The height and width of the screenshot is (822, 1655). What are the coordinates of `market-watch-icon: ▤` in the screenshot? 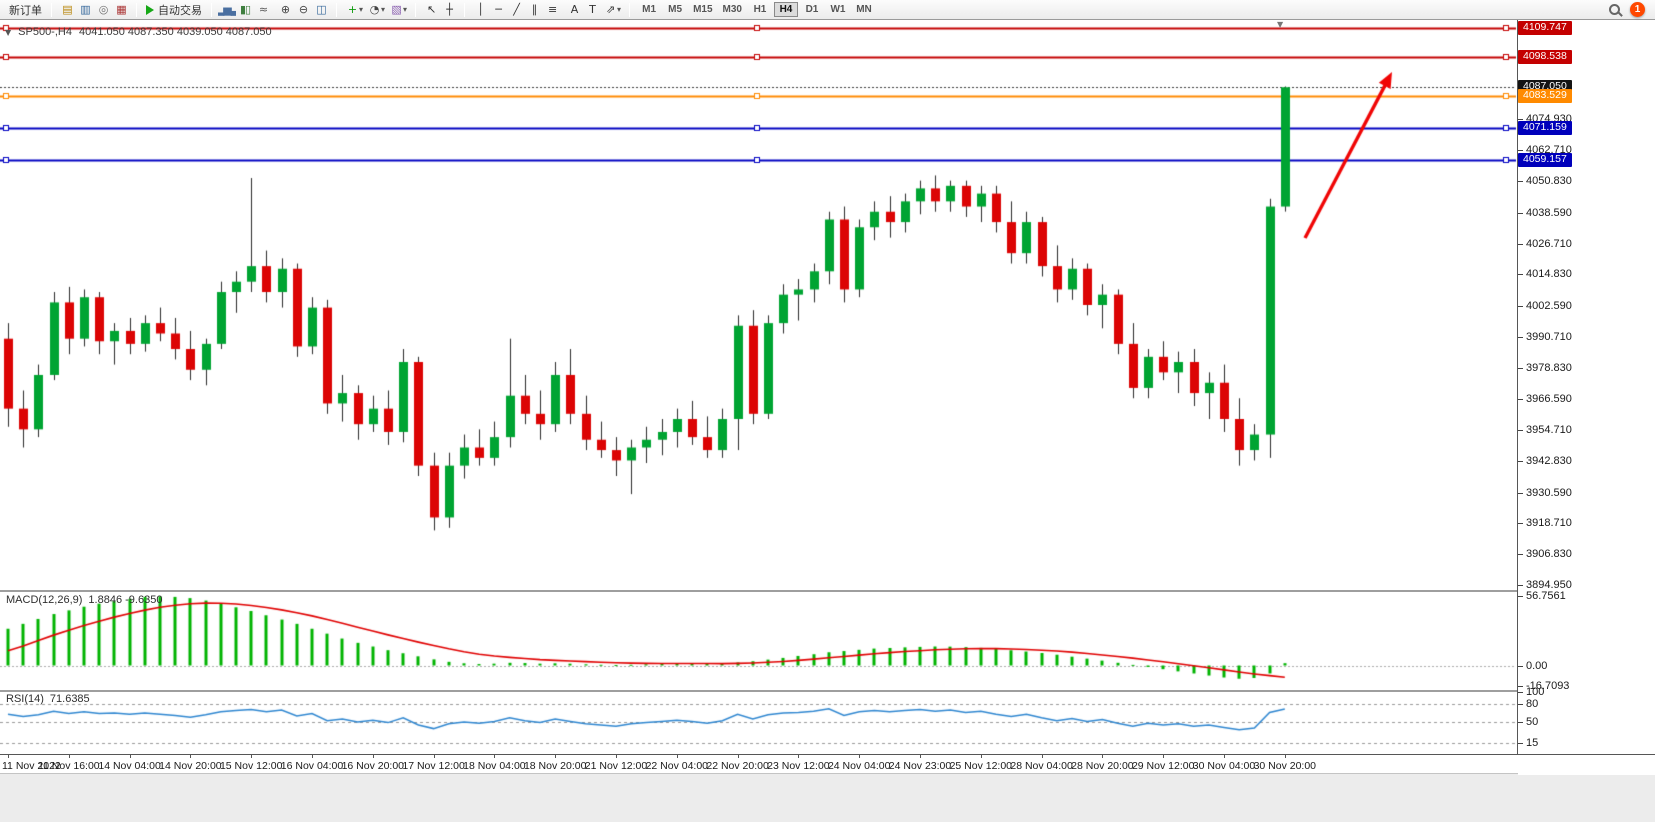 It's located at (67, 9).